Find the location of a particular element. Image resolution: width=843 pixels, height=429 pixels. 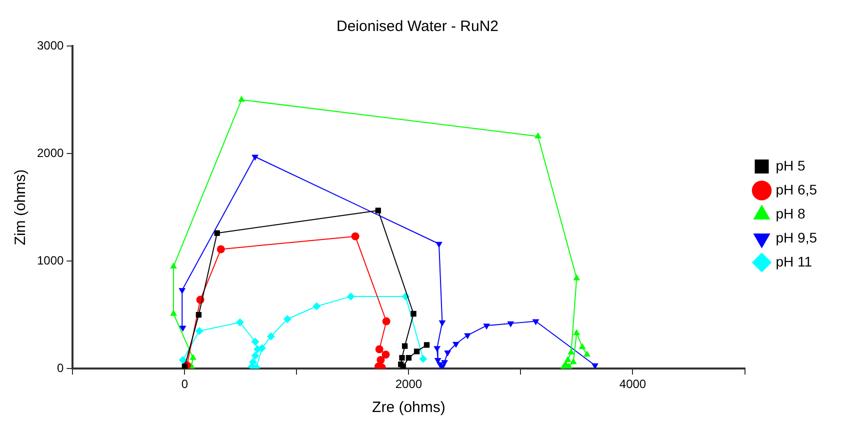

legend-label: pH 9,5 is located at coordinates (797, 237).